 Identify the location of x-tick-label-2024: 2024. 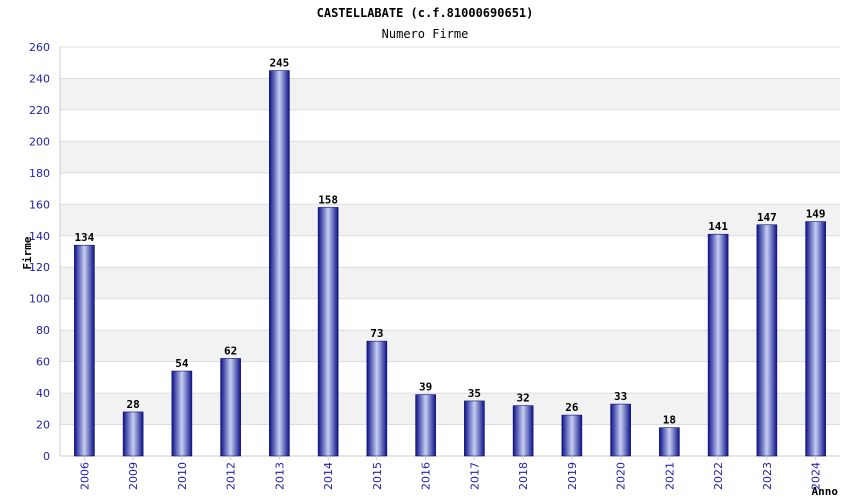
(816, 476).